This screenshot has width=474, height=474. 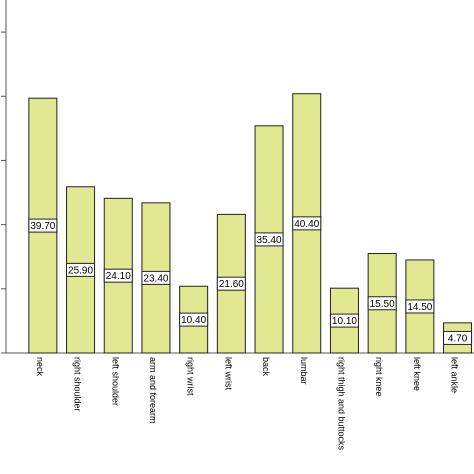 I want to click on data-label-2: 24.10, so click(x=118, y=276).